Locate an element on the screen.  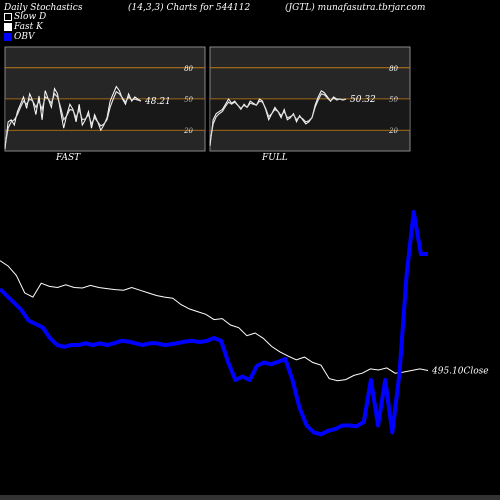
legend-label: Fast K is located at coordinates (28, 27).